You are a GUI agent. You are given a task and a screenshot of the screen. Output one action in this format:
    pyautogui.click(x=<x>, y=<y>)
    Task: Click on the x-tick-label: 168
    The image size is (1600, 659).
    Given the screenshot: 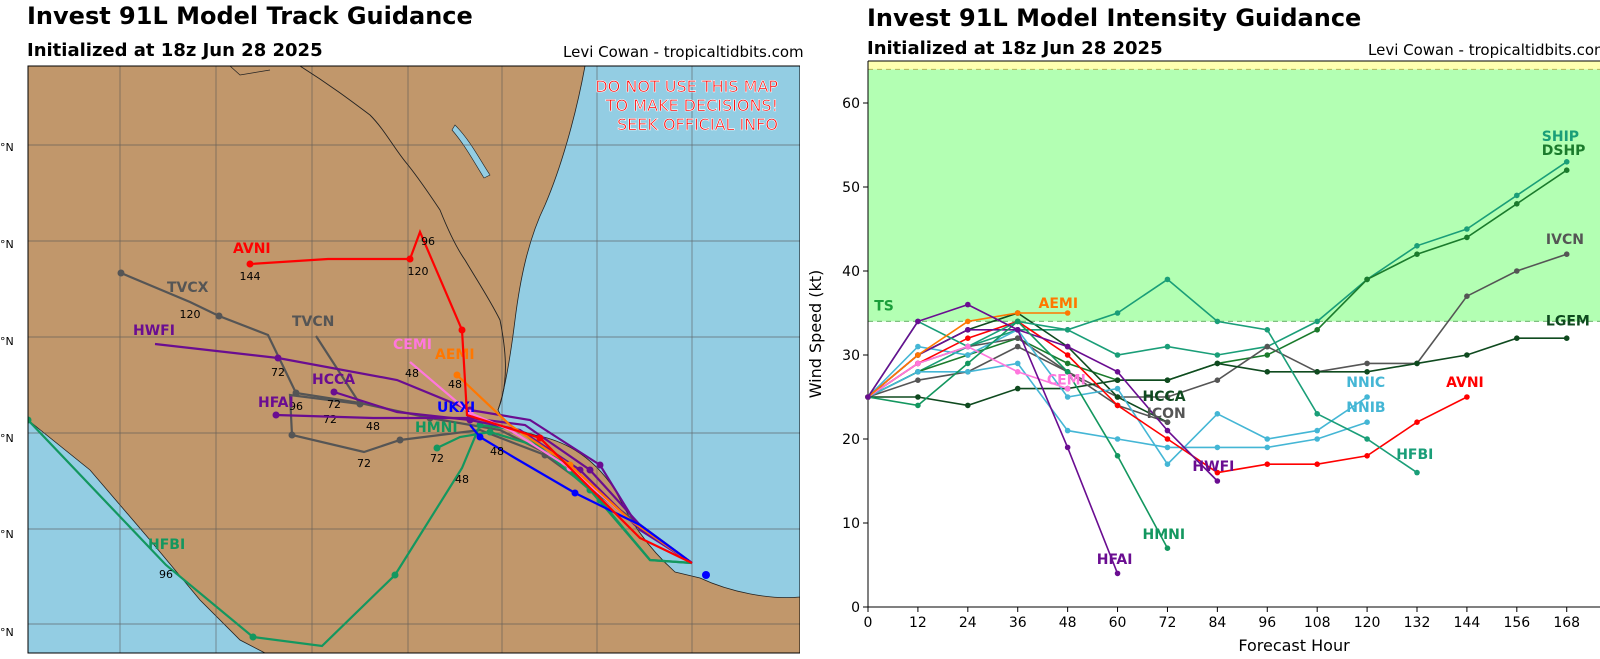 What is the action you would take?
    pyautogui.click(x=1566, y=623)
    